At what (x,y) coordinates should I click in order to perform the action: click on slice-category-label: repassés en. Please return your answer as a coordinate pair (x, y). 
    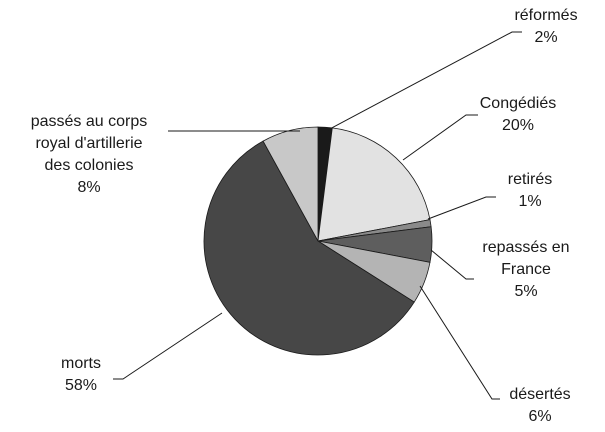
    Looking at the image, I should click on (525, 247).